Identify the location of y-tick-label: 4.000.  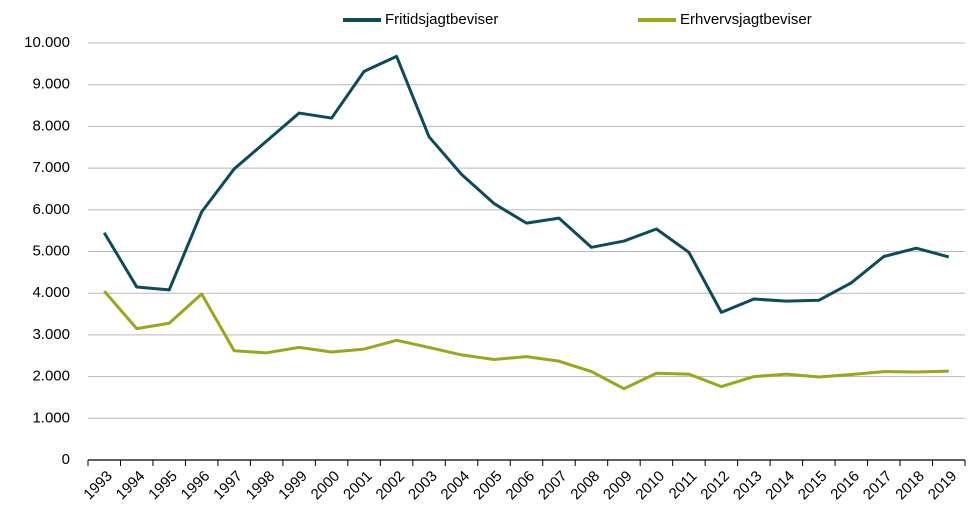
(51, 292).